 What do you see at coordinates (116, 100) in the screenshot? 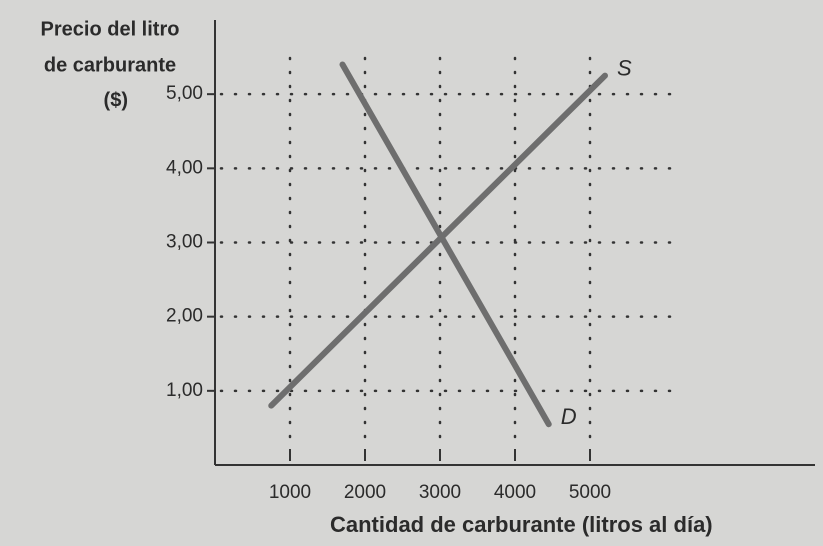
I see `y-axis-label: ($)` at bounding box center [116, 100].